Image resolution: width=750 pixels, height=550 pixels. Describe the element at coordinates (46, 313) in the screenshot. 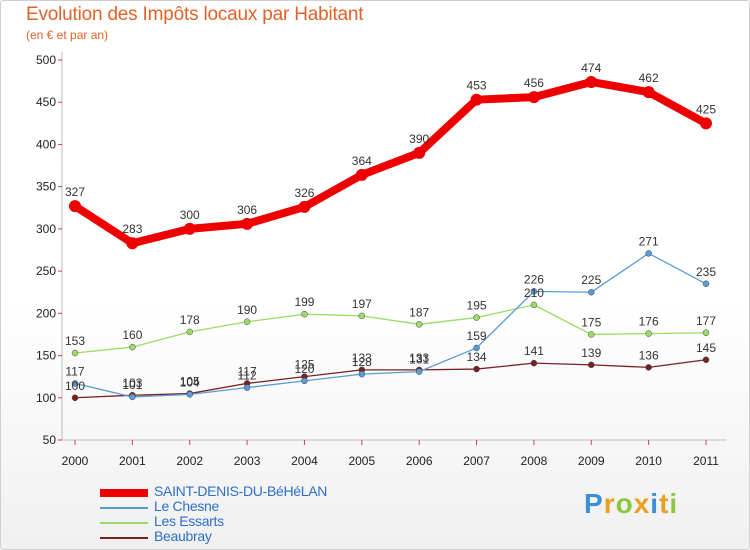

I see `y-tick-label: 200` at that location.